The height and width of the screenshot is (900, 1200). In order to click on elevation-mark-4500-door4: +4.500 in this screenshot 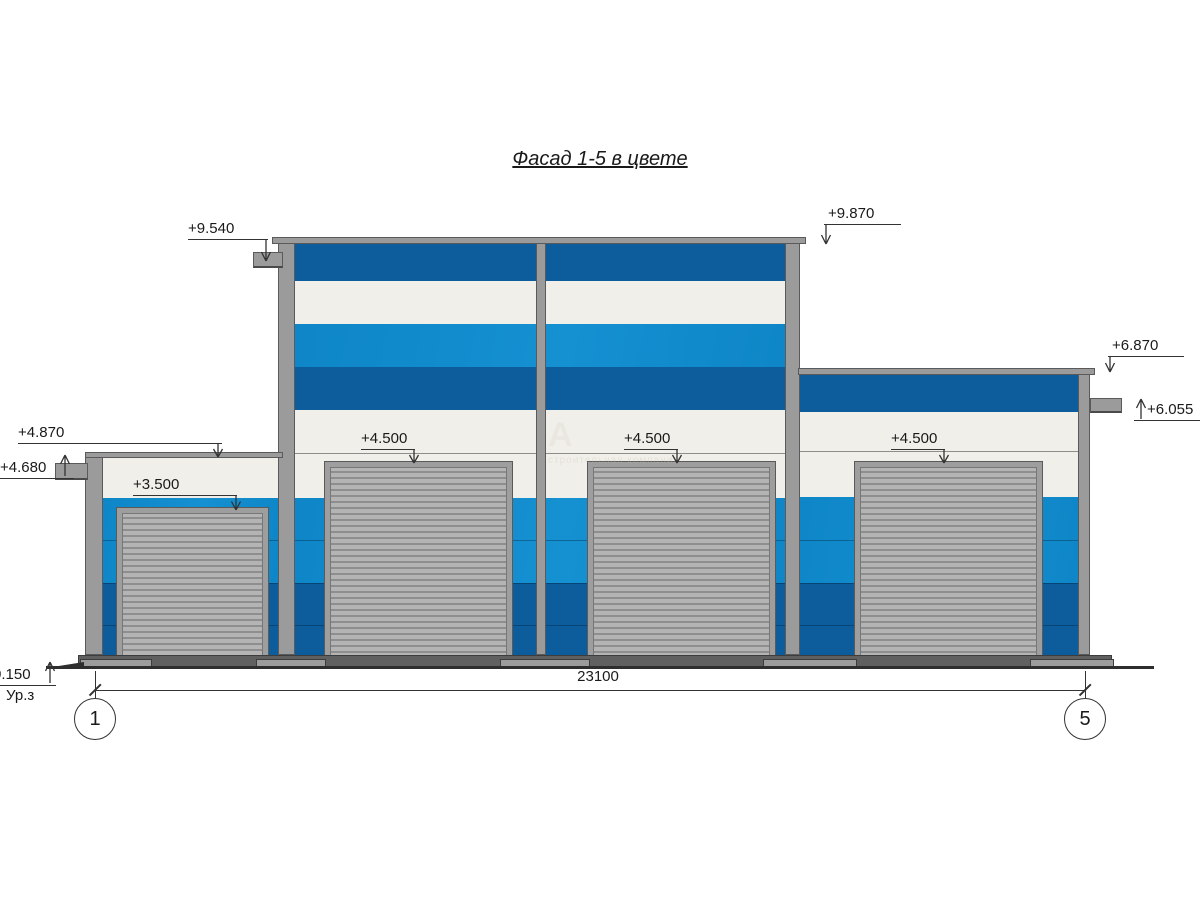, I will do `click(920, 447)`.